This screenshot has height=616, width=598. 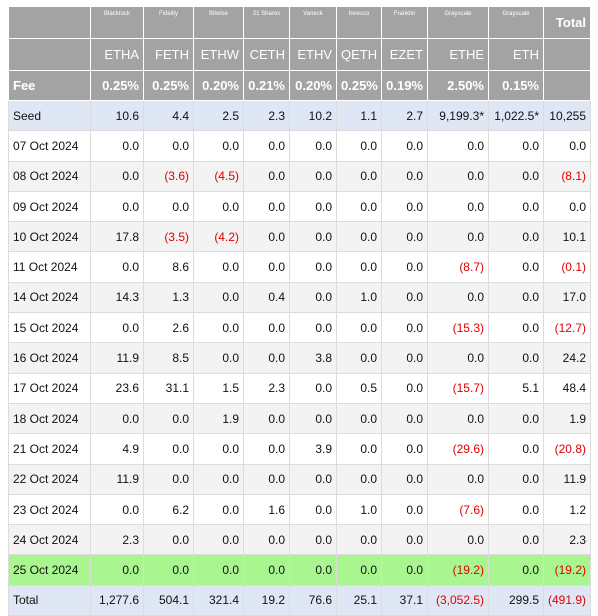 What do you see at coordinates (117, 115) in the screenshot?
I see `flow-value: 10.6` at bounding box center [117, 115].